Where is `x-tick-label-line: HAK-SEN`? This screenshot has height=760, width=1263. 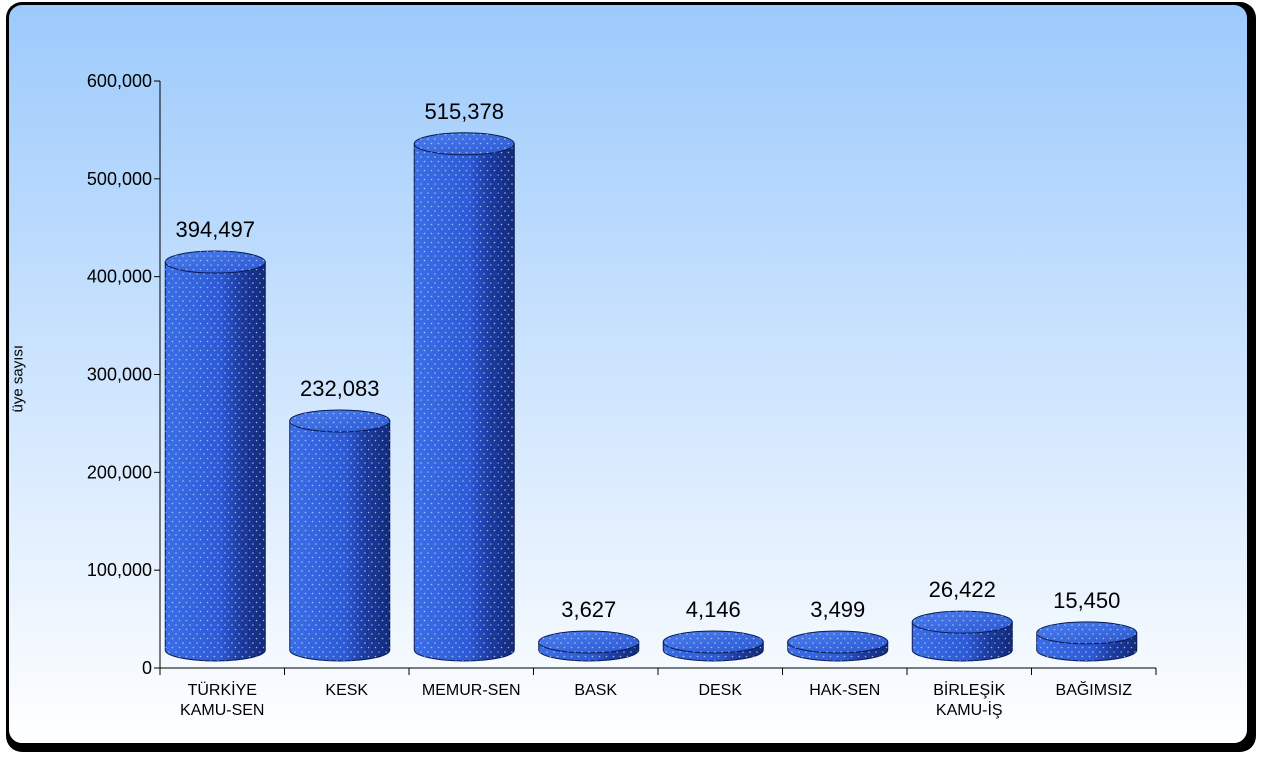
x-tick-label-line: HAK-SEN is located at coordinates (845, 690).